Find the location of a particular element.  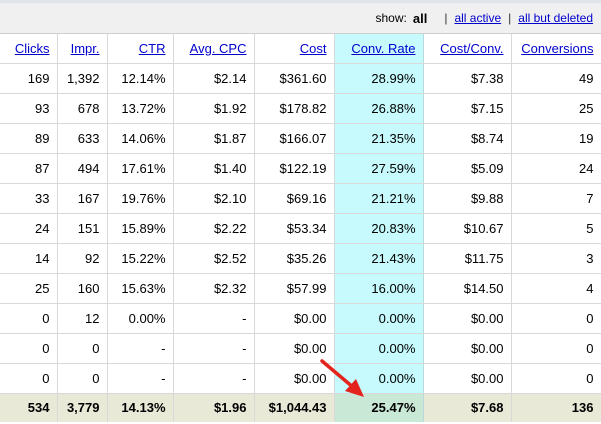

total-conv-rate: 25.47% is located at coordinates (378, 407).